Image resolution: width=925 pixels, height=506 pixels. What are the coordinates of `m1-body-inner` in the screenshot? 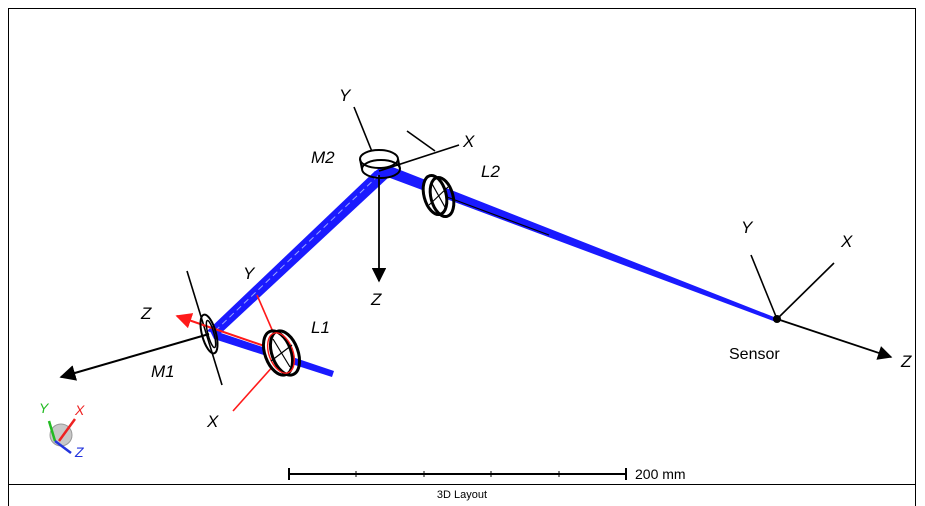 It's located at (211, 334).